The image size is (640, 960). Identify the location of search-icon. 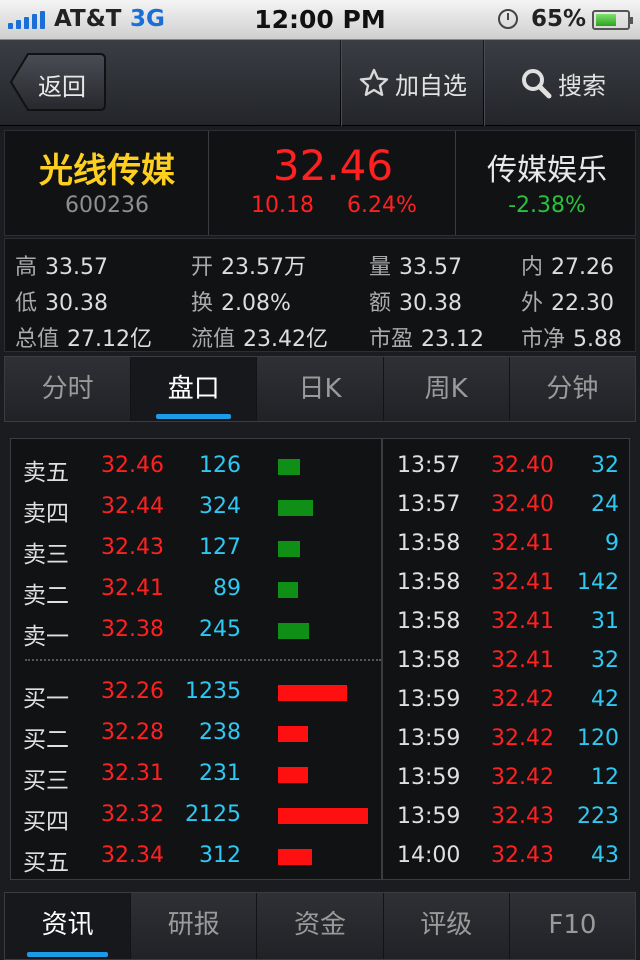
(537, 84).